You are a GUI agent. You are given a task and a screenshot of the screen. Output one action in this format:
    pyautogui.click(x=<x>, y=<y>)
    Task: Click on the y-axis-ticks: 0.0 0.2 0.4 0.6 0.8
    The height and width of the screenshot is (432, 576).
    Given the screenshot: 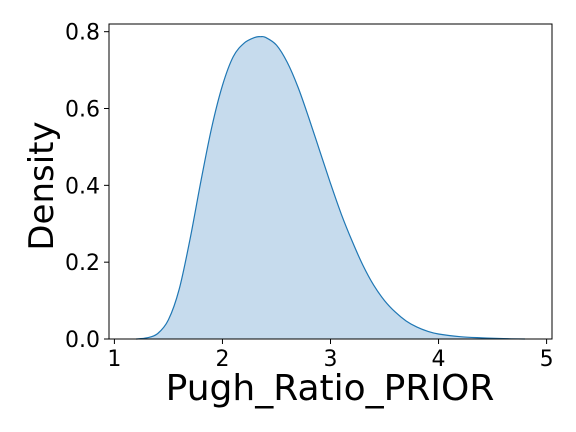 What is the action you would take?
    pyautogui.click(x=87, y=187)
    